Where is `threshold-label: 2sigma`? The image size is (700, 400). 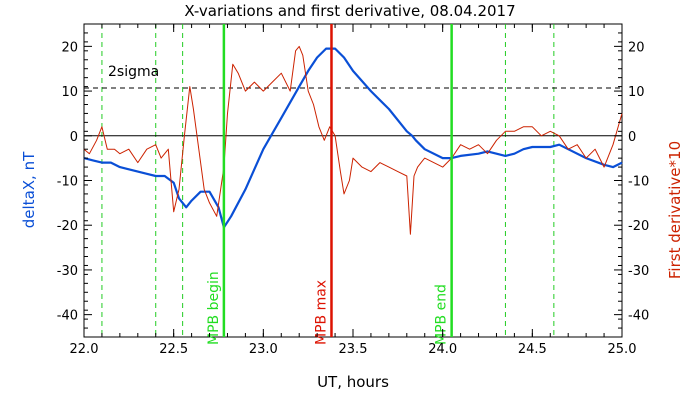 threshold-label: 2sigma is located at coordinates (133, 72).